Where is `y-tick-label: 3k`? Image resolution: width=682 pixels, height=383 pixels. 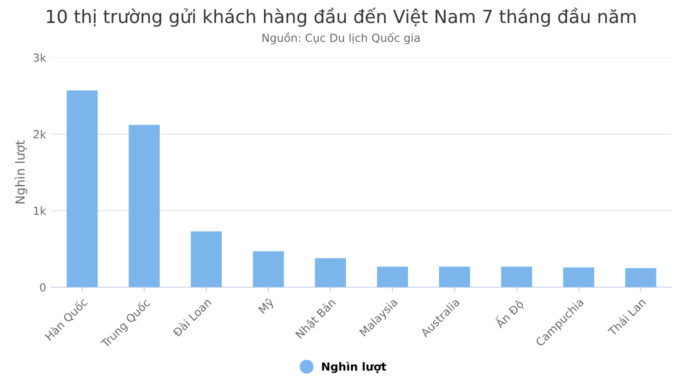 y-tick-label: 3k is located at coordinates (40, 57).